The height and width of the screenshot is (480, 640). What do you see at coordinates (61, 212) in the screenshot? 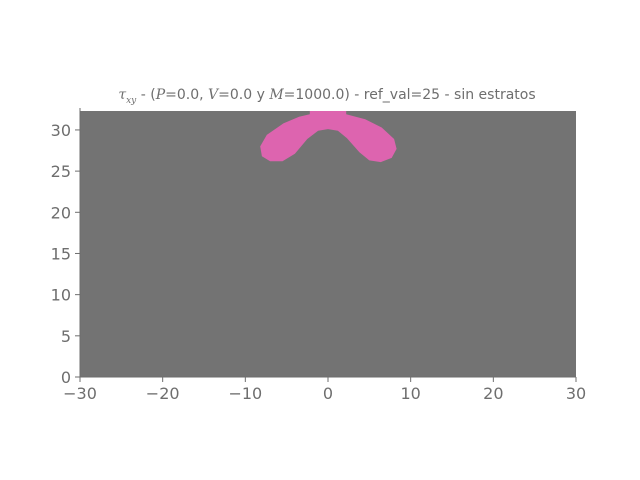
I see `y-tick-label: 20` at bounding box center [61, 212].